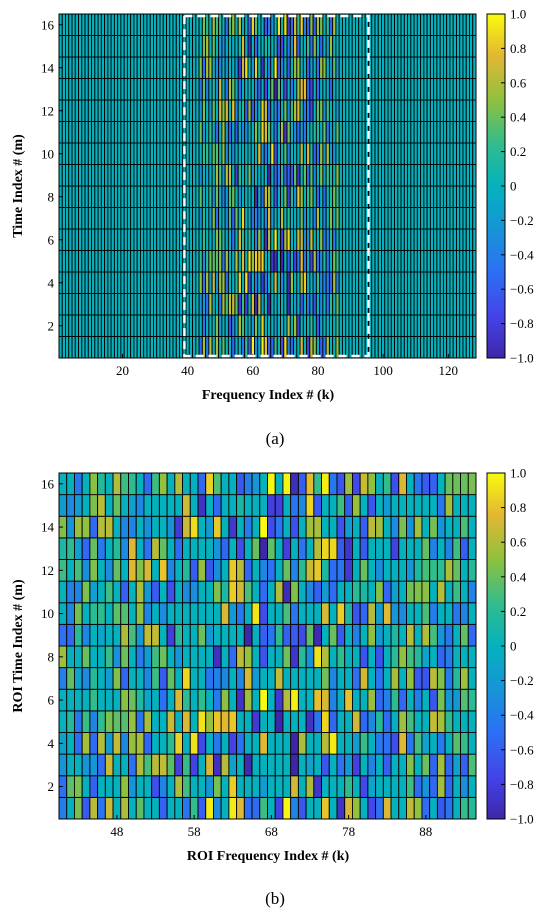 The width and height of the screenshot is (550, 917). What do you see at coordinates (268, 856) in the screenshot?
I see `x-axis-label-b: ROI Frequency Index # (k)` at bounding box center [268, 856].